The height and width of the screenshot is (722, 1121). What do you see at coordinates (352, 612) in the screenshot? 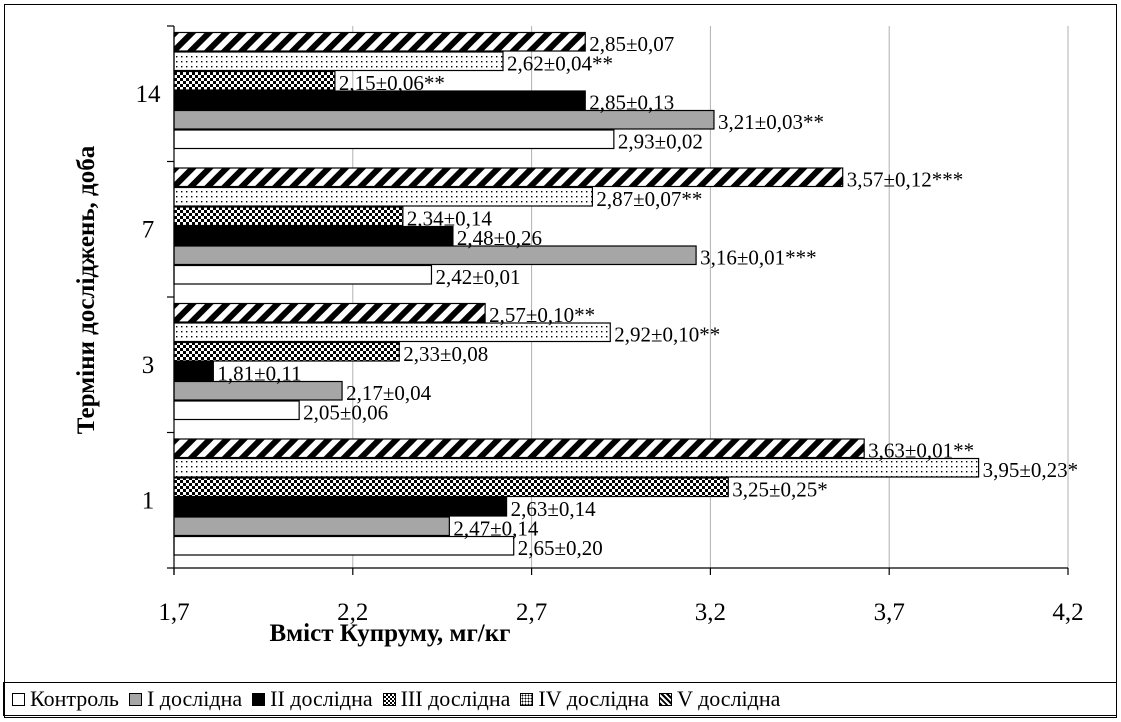
I see `x-tick-label: 2,2` at bounding box center [352, 612].